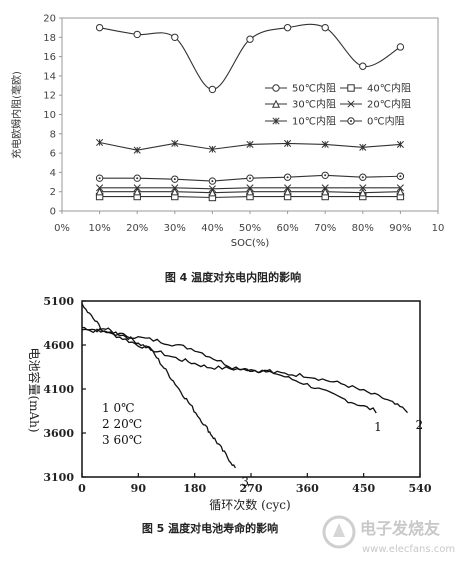  What do you see at coordinates (58, 433) in the screenshot?
I see `y-tick-label: 3600` at bounding box center [58, 433].